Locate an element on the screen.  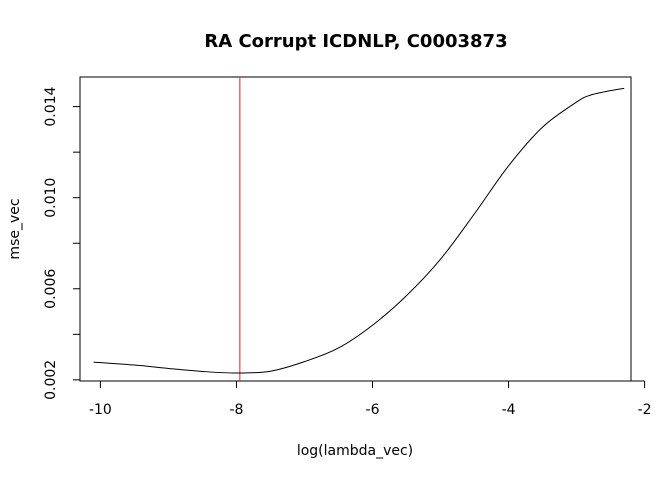
y-tick-label: 0.010 is located at coordinates (51, 198).